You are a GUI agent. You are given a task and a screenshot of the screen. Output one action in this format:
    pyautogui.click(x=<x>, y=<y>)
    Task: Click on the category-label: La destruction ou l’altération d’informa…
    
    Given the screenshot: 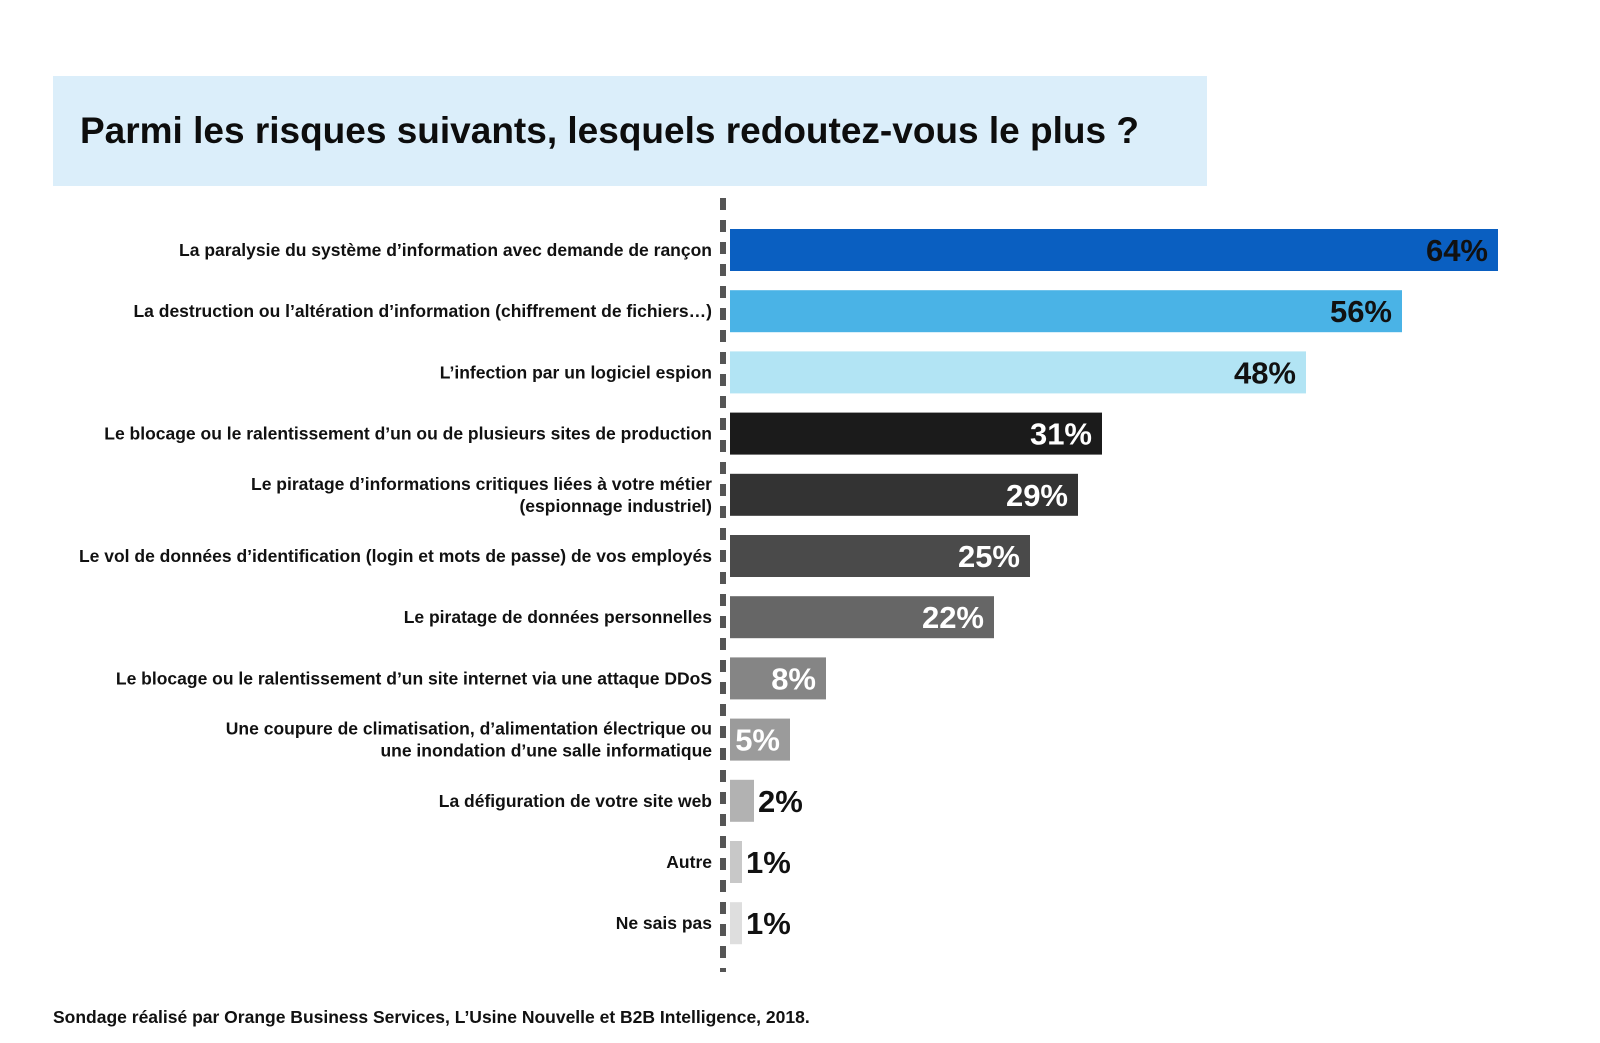 What is the action you would take?
    pyautogui.click(x=422, y=311)
    